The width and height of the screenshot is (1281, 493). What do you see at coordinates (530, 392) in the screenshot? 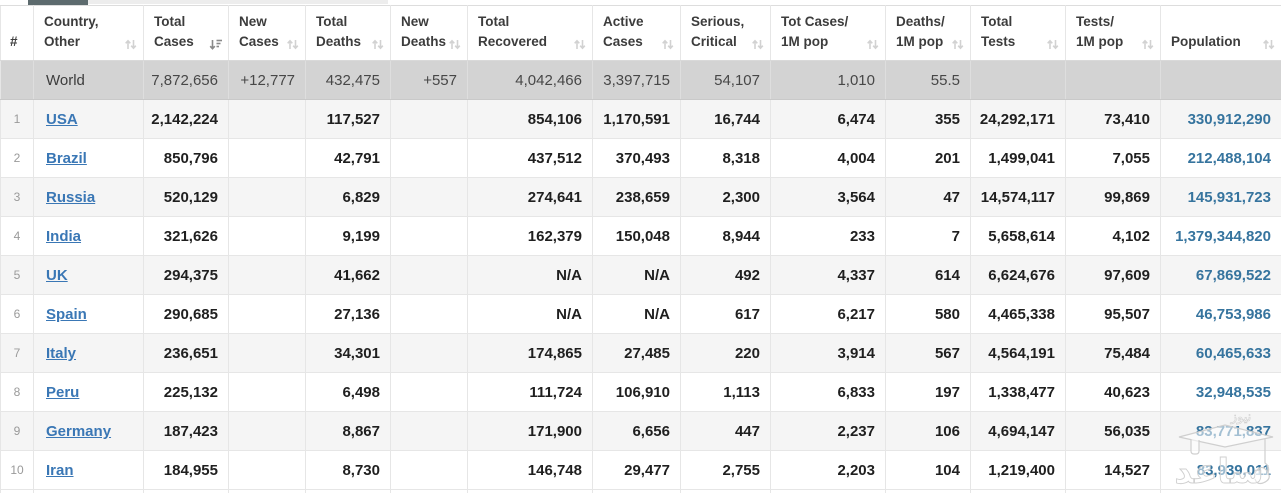
I see `table-row-cell-total-recovered: 111,724` at bounding box center [530, 392].